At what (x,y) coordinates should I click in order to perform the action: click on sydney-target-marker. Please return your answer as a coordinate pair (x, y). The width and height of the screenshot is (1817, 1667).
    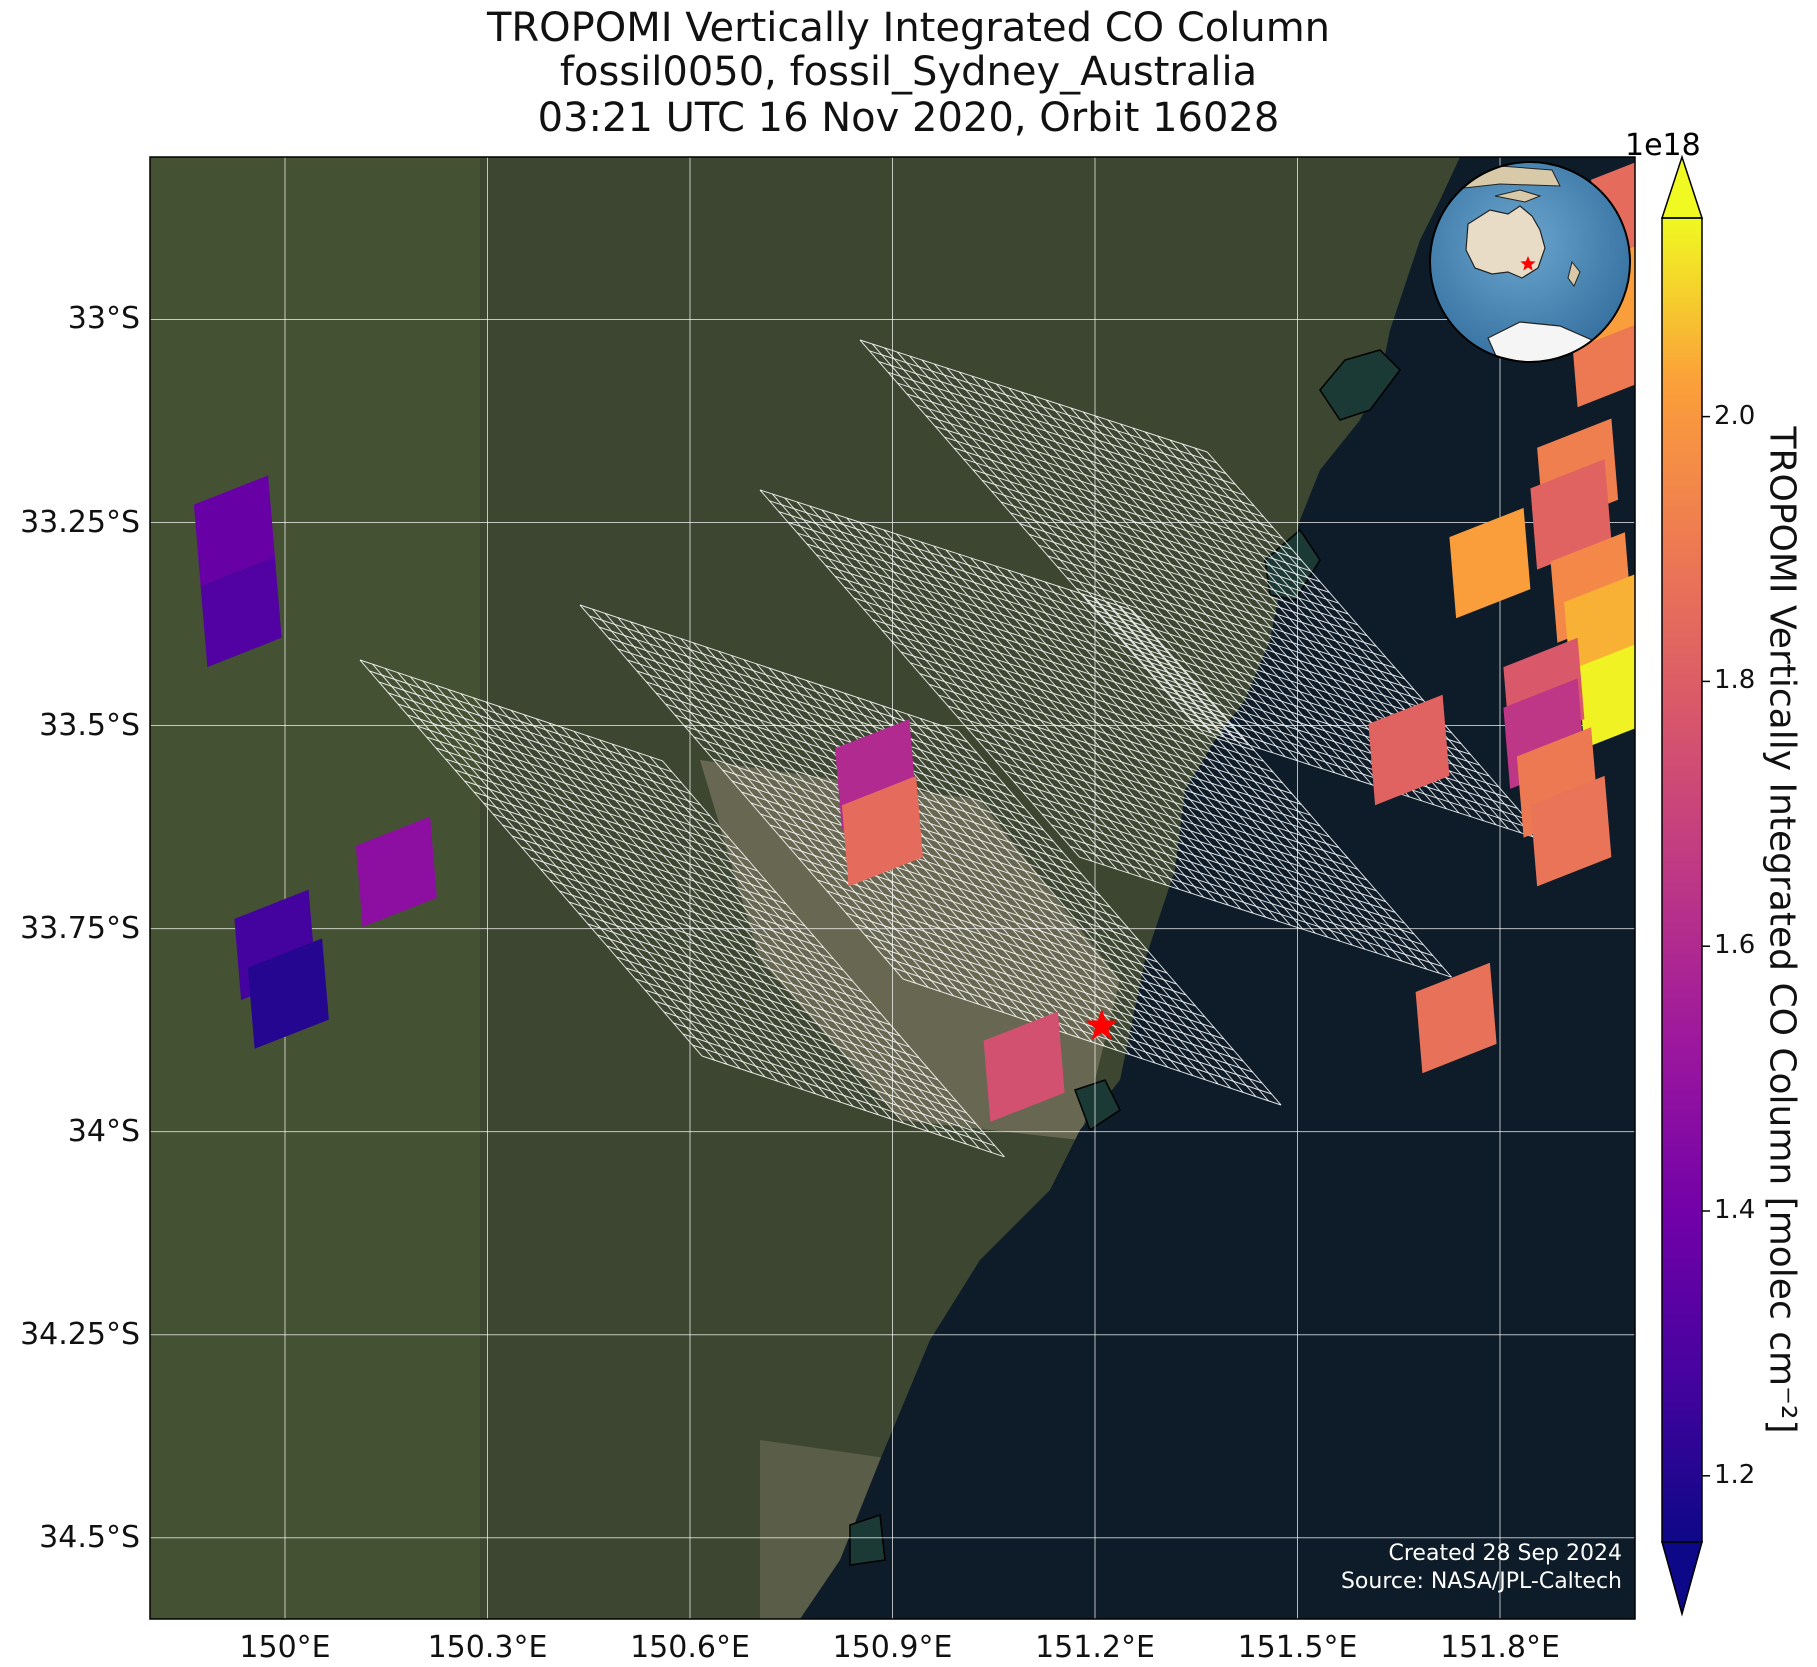
    Looking at the image, I should click on (1101, 1024).